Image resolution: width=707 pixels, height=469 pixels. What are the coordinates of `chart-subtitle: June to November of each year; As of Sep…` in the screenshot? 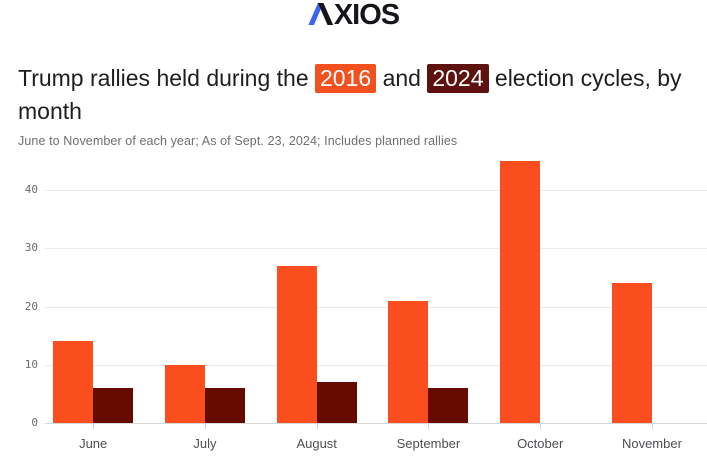 It's located at (238, 141).